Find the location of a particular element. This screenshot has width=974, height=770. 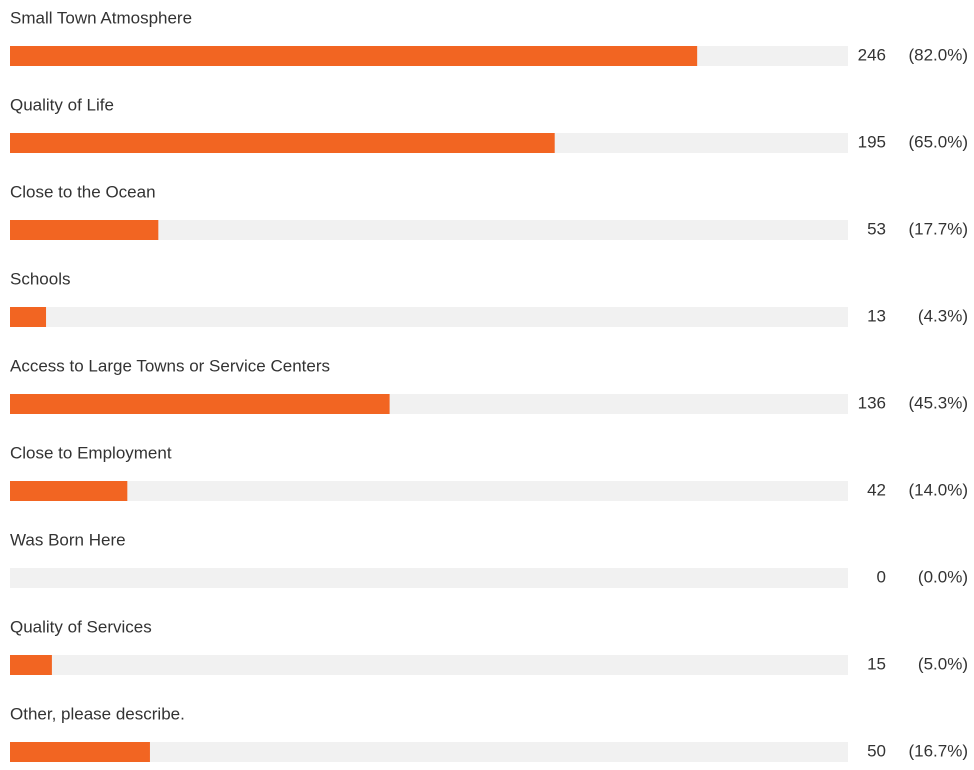

category-label: Close to Employment is located at coordinates (91, 452).